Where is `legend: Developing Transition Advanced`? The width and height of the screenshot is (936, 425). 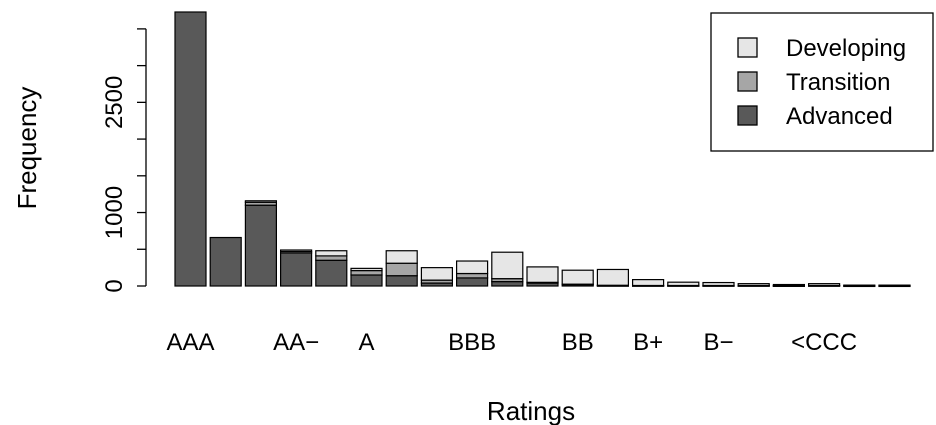
legend: Developing Transition Advanced is located at coordinates (822, 82).